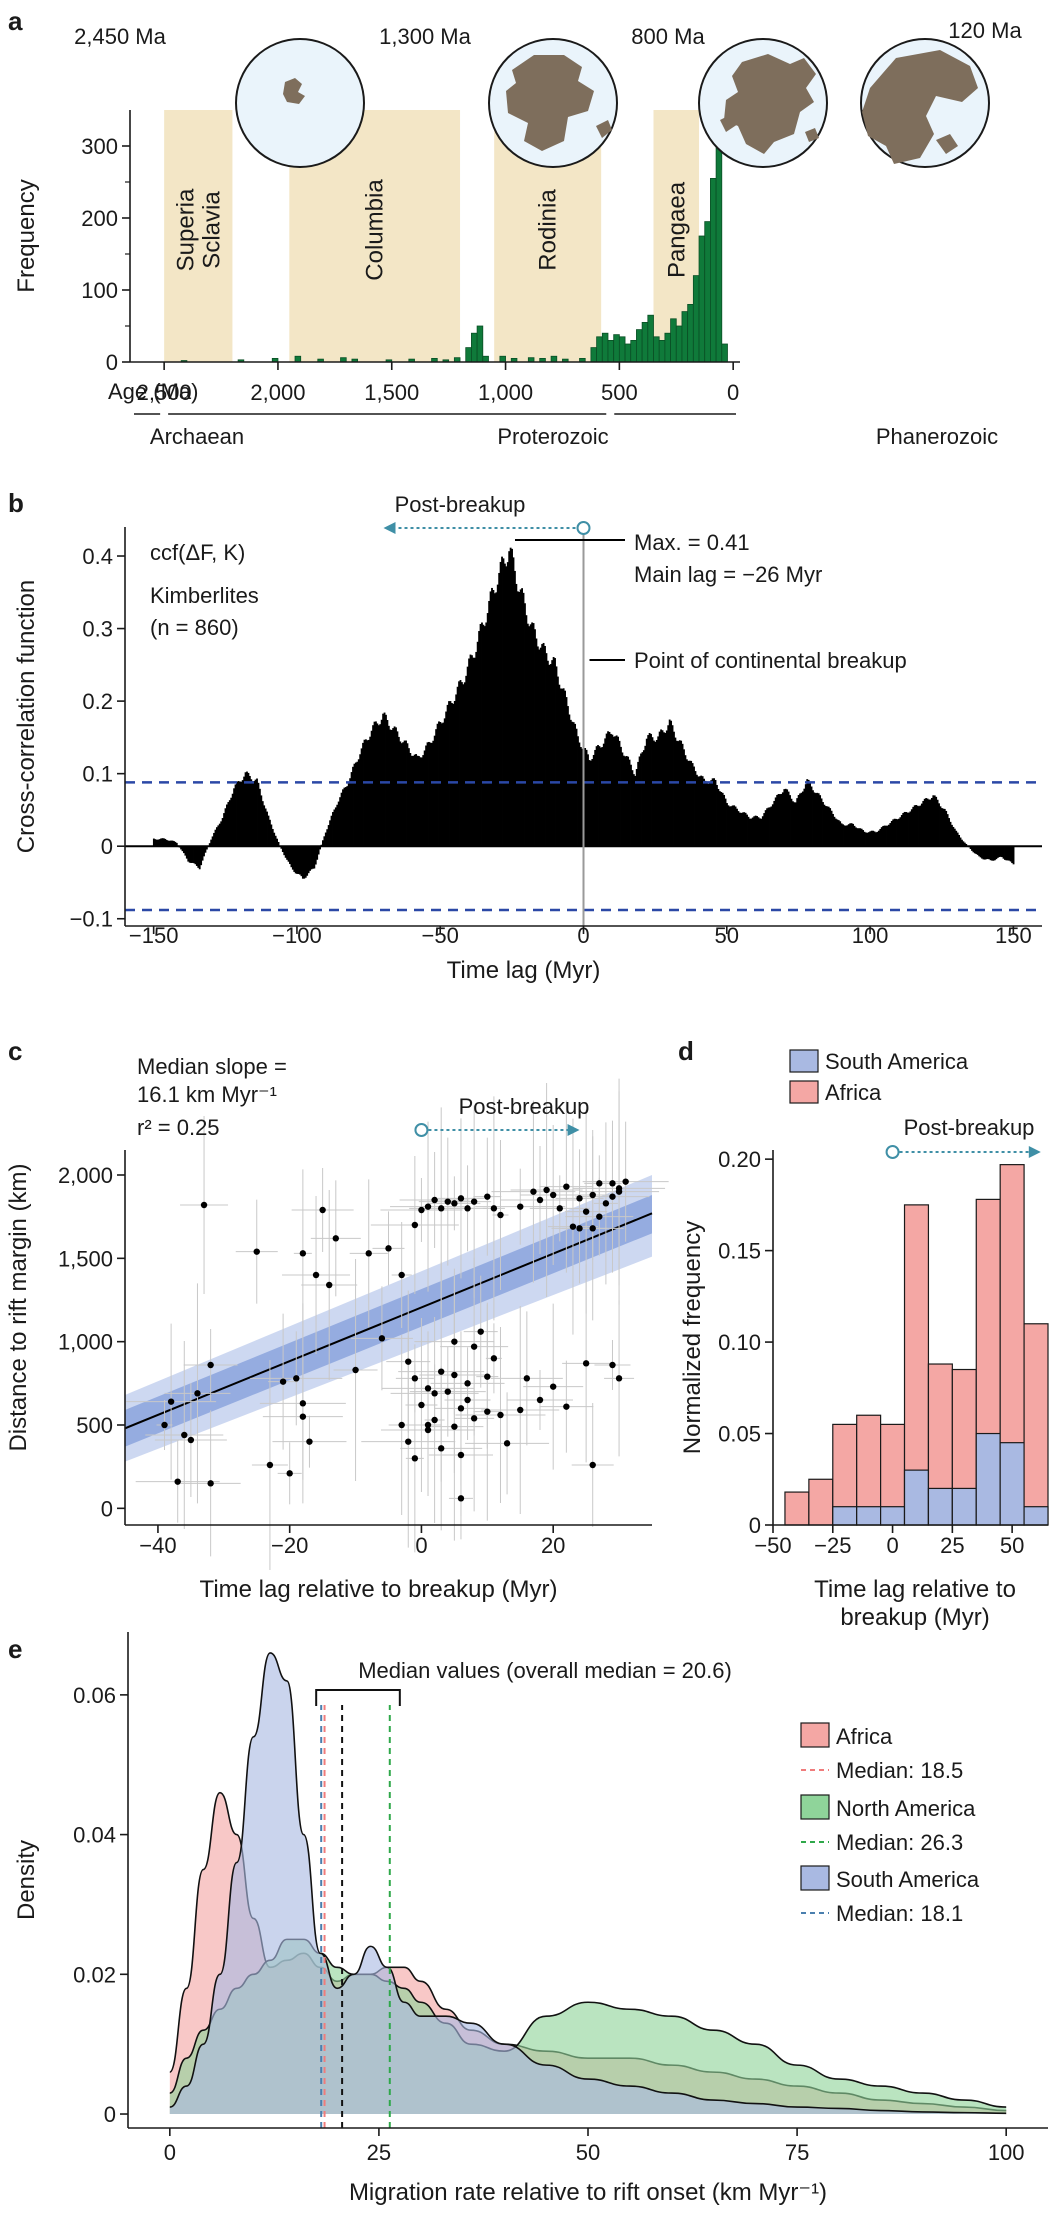 This screenshot has height=2216, width=1059. I want to click on globe-columbia, so click(553, 103).